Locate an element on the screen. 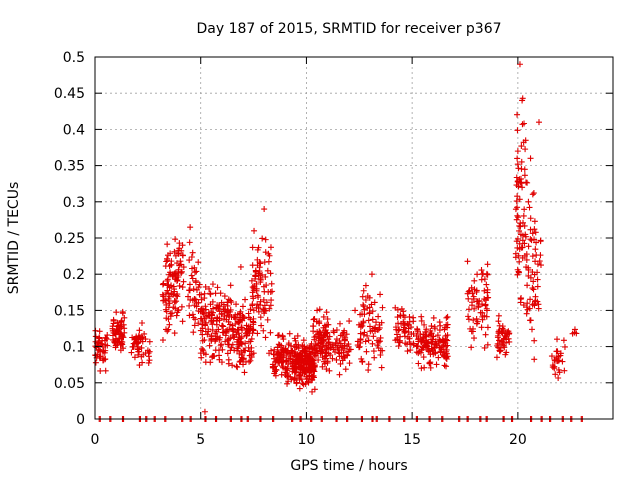  y-tick-label: 0.4 is located at coordinates (74, 130).